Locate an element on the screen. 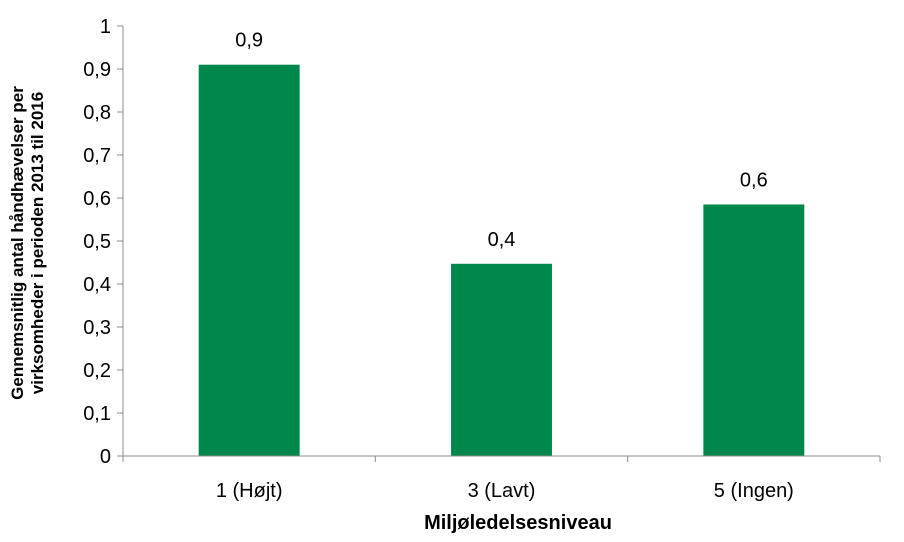  y-tick-label: 0,7 is located at coordinates (97, 156).